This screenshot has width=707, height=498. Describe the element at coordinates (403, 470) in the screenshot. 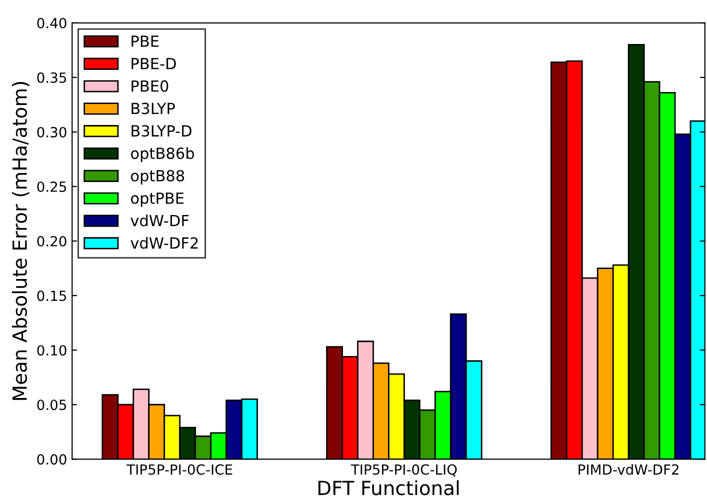

I see `x-tick-label: TIP5P-PI-0C-LIQ` at that location.